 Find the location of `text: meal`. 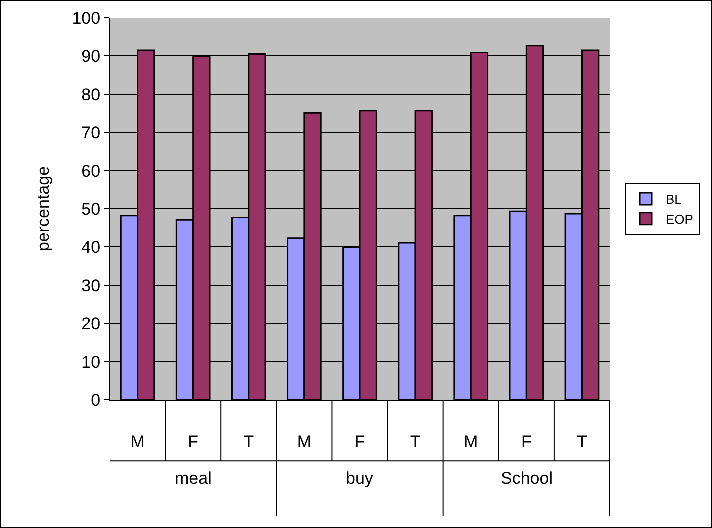

text: meal is located at coordinates (193, 478).